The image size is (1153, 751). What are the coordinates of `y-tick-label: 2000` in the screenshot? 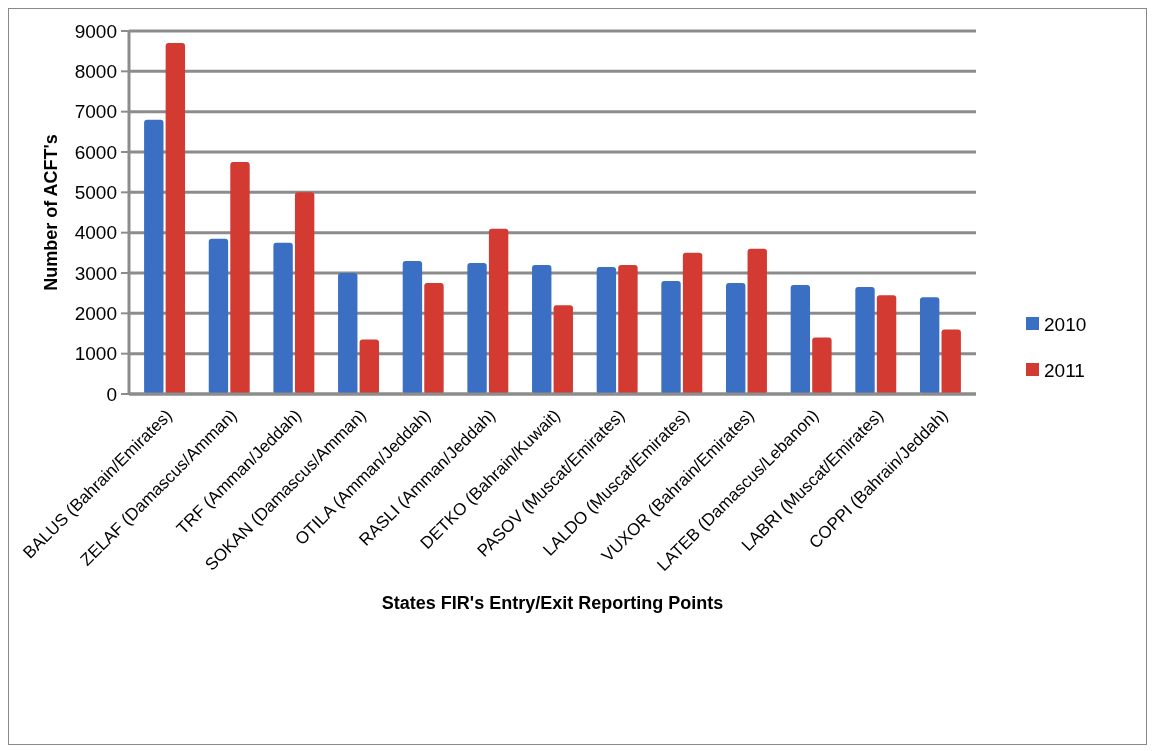 It's located at (95, 313).